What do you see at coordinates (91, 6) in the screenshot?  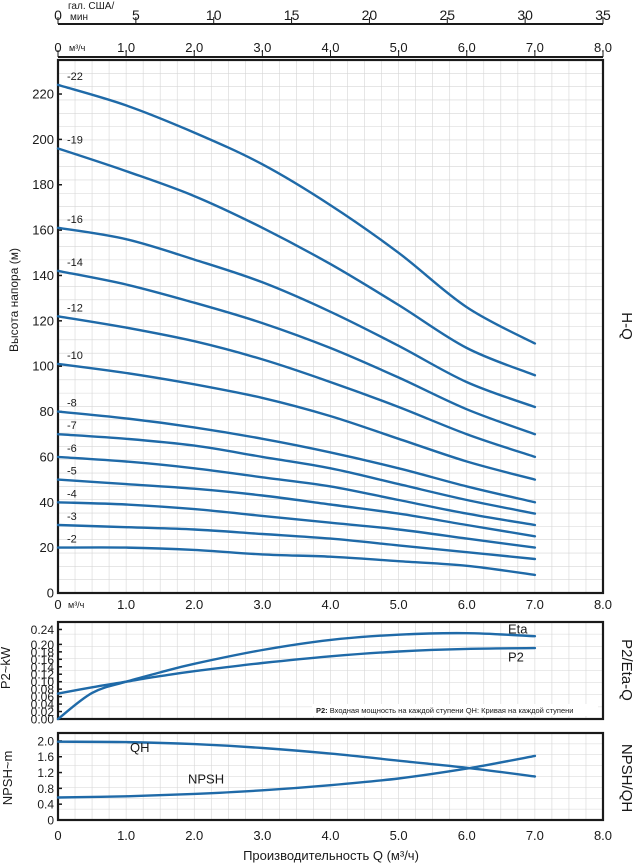 I see `gpm-unit-label-line1: гал. США/` at bounding box center [91, 6].